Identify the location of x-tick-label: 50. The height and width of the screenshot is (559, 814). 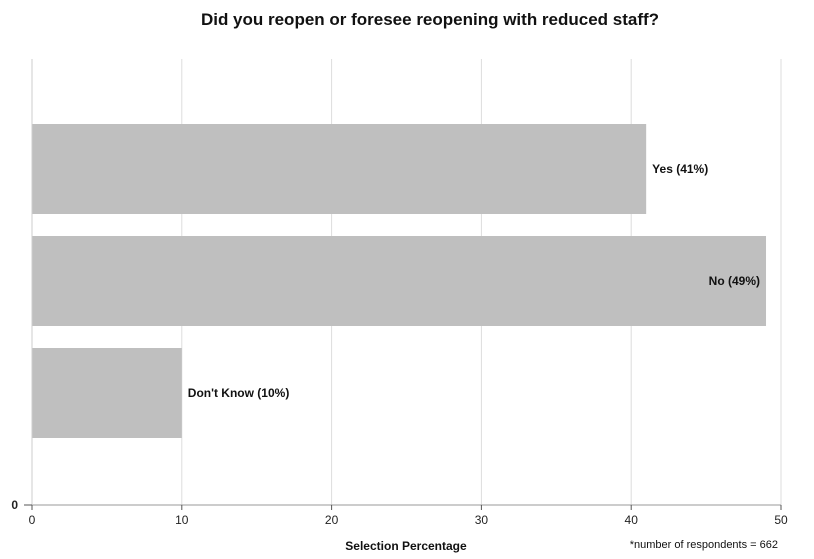
(781, 520).